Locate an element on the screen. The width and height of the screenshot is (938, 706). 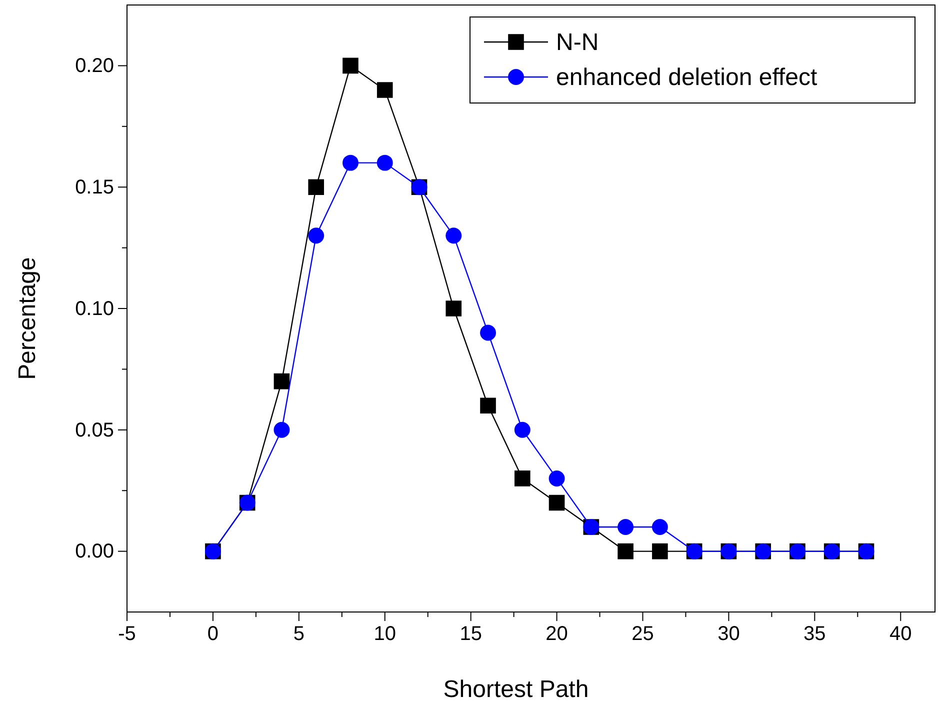
y-tick-label: 0.10 is located at coordinates (94, 309).